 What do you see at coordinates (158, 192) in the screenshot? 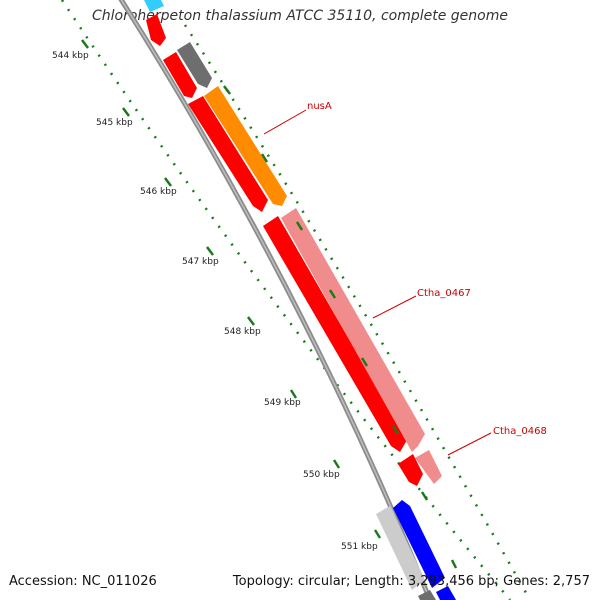
I see `tick-label-546: 546 kbp` at bounding box center [158, 192].